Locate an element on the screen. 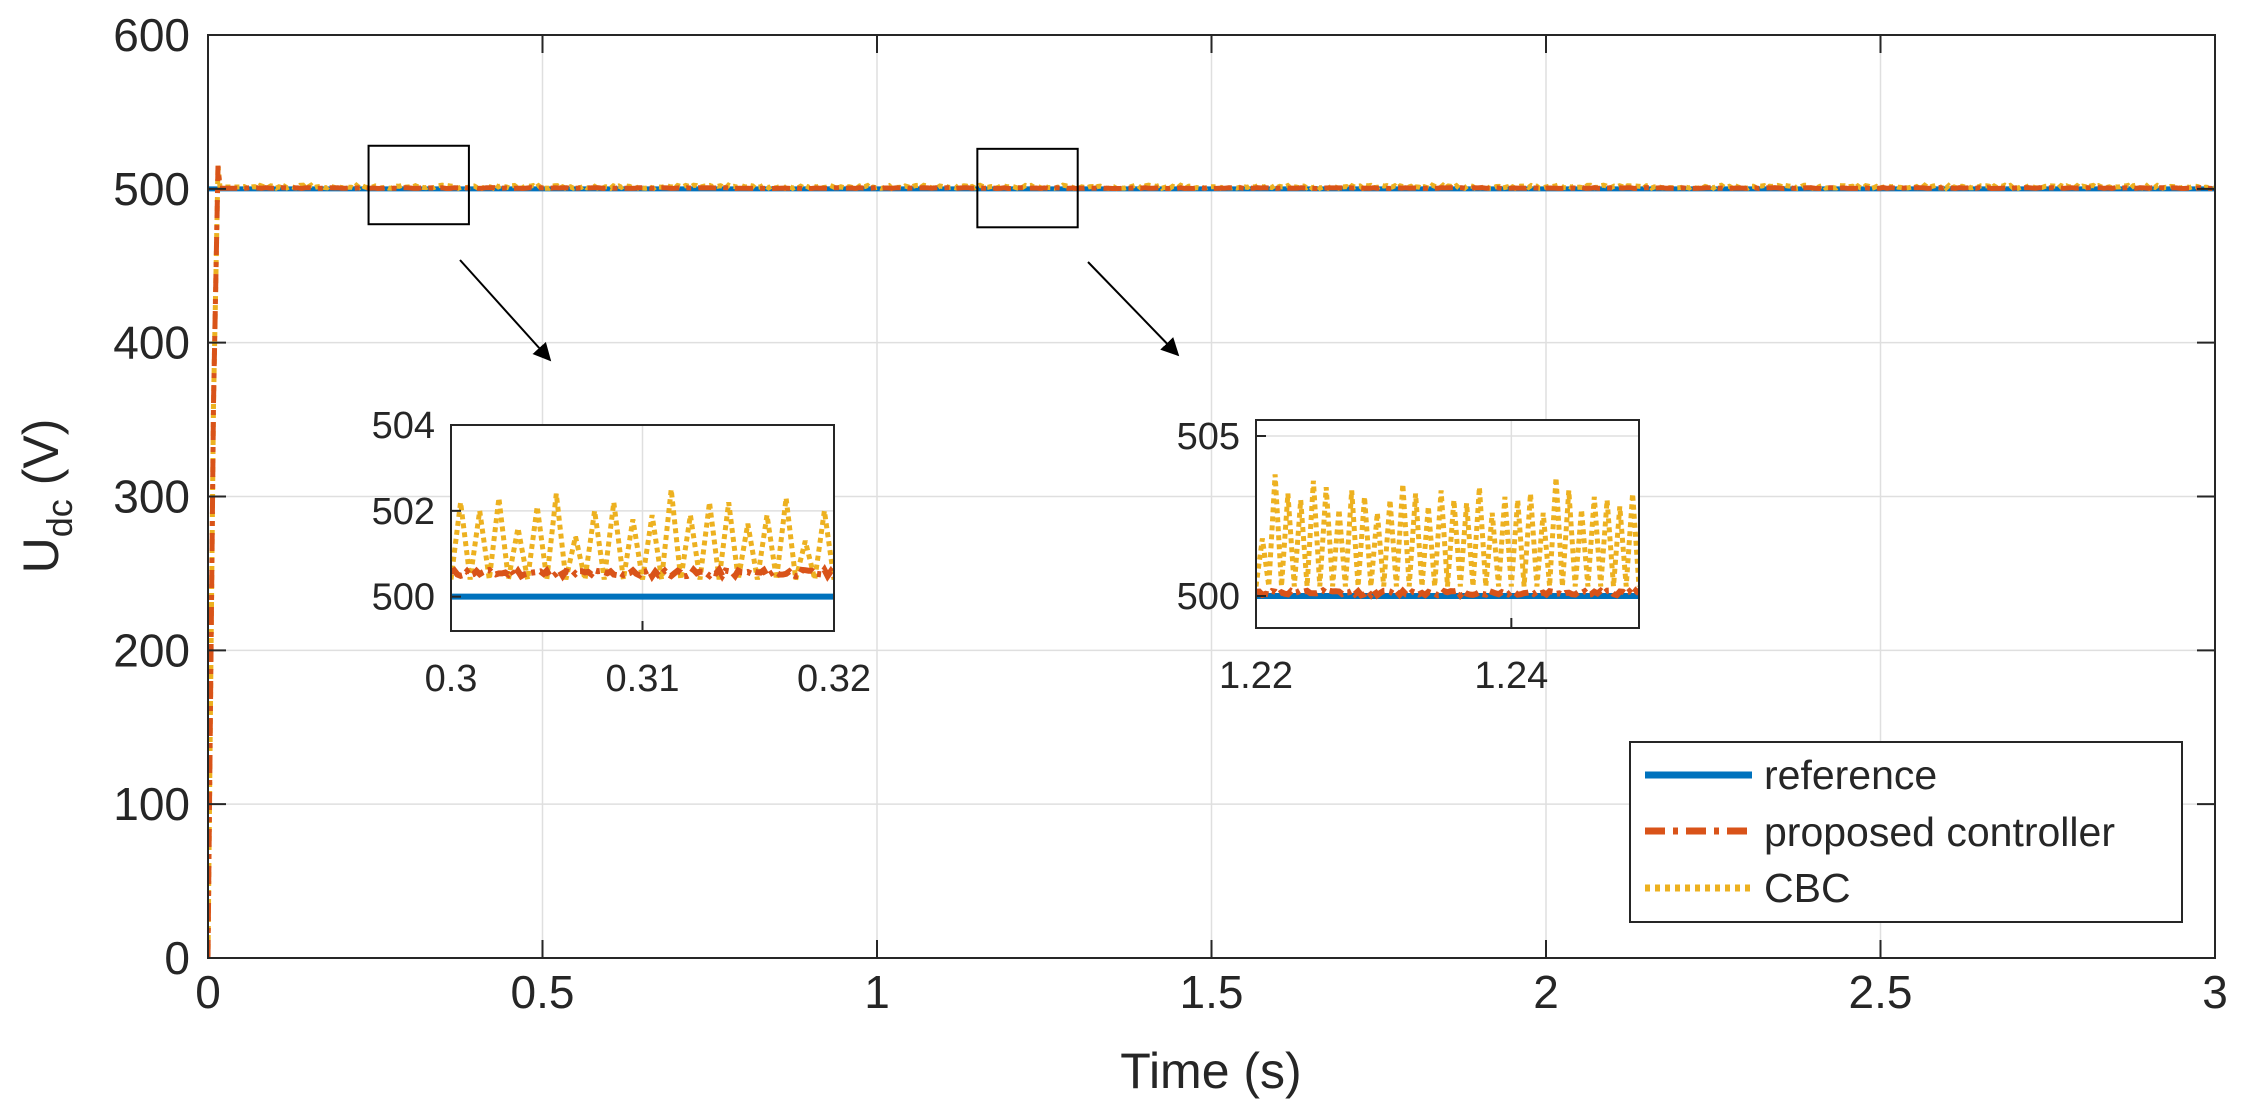  y-tick-labels: 0 100 200 300 400 500 600 is located at coordinates (151, 496).